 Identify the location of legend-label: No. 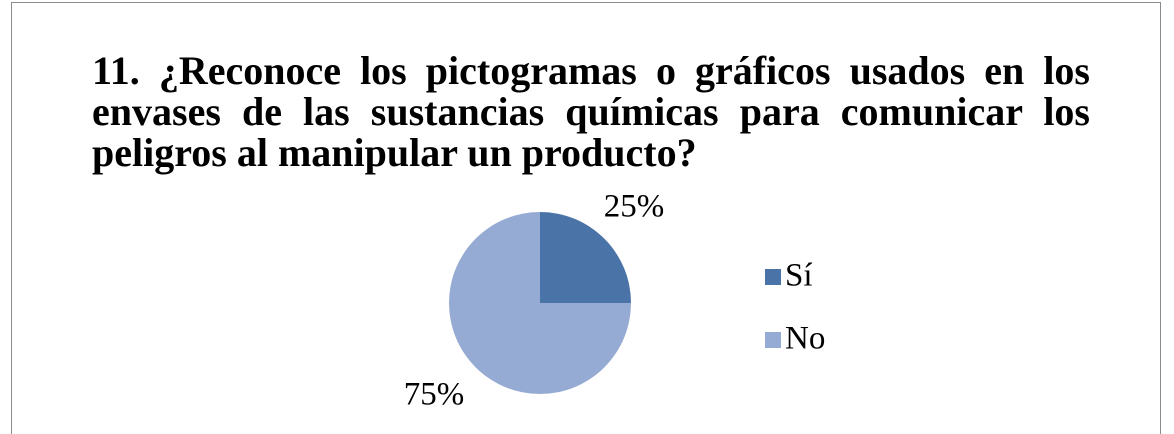
(805, 339).